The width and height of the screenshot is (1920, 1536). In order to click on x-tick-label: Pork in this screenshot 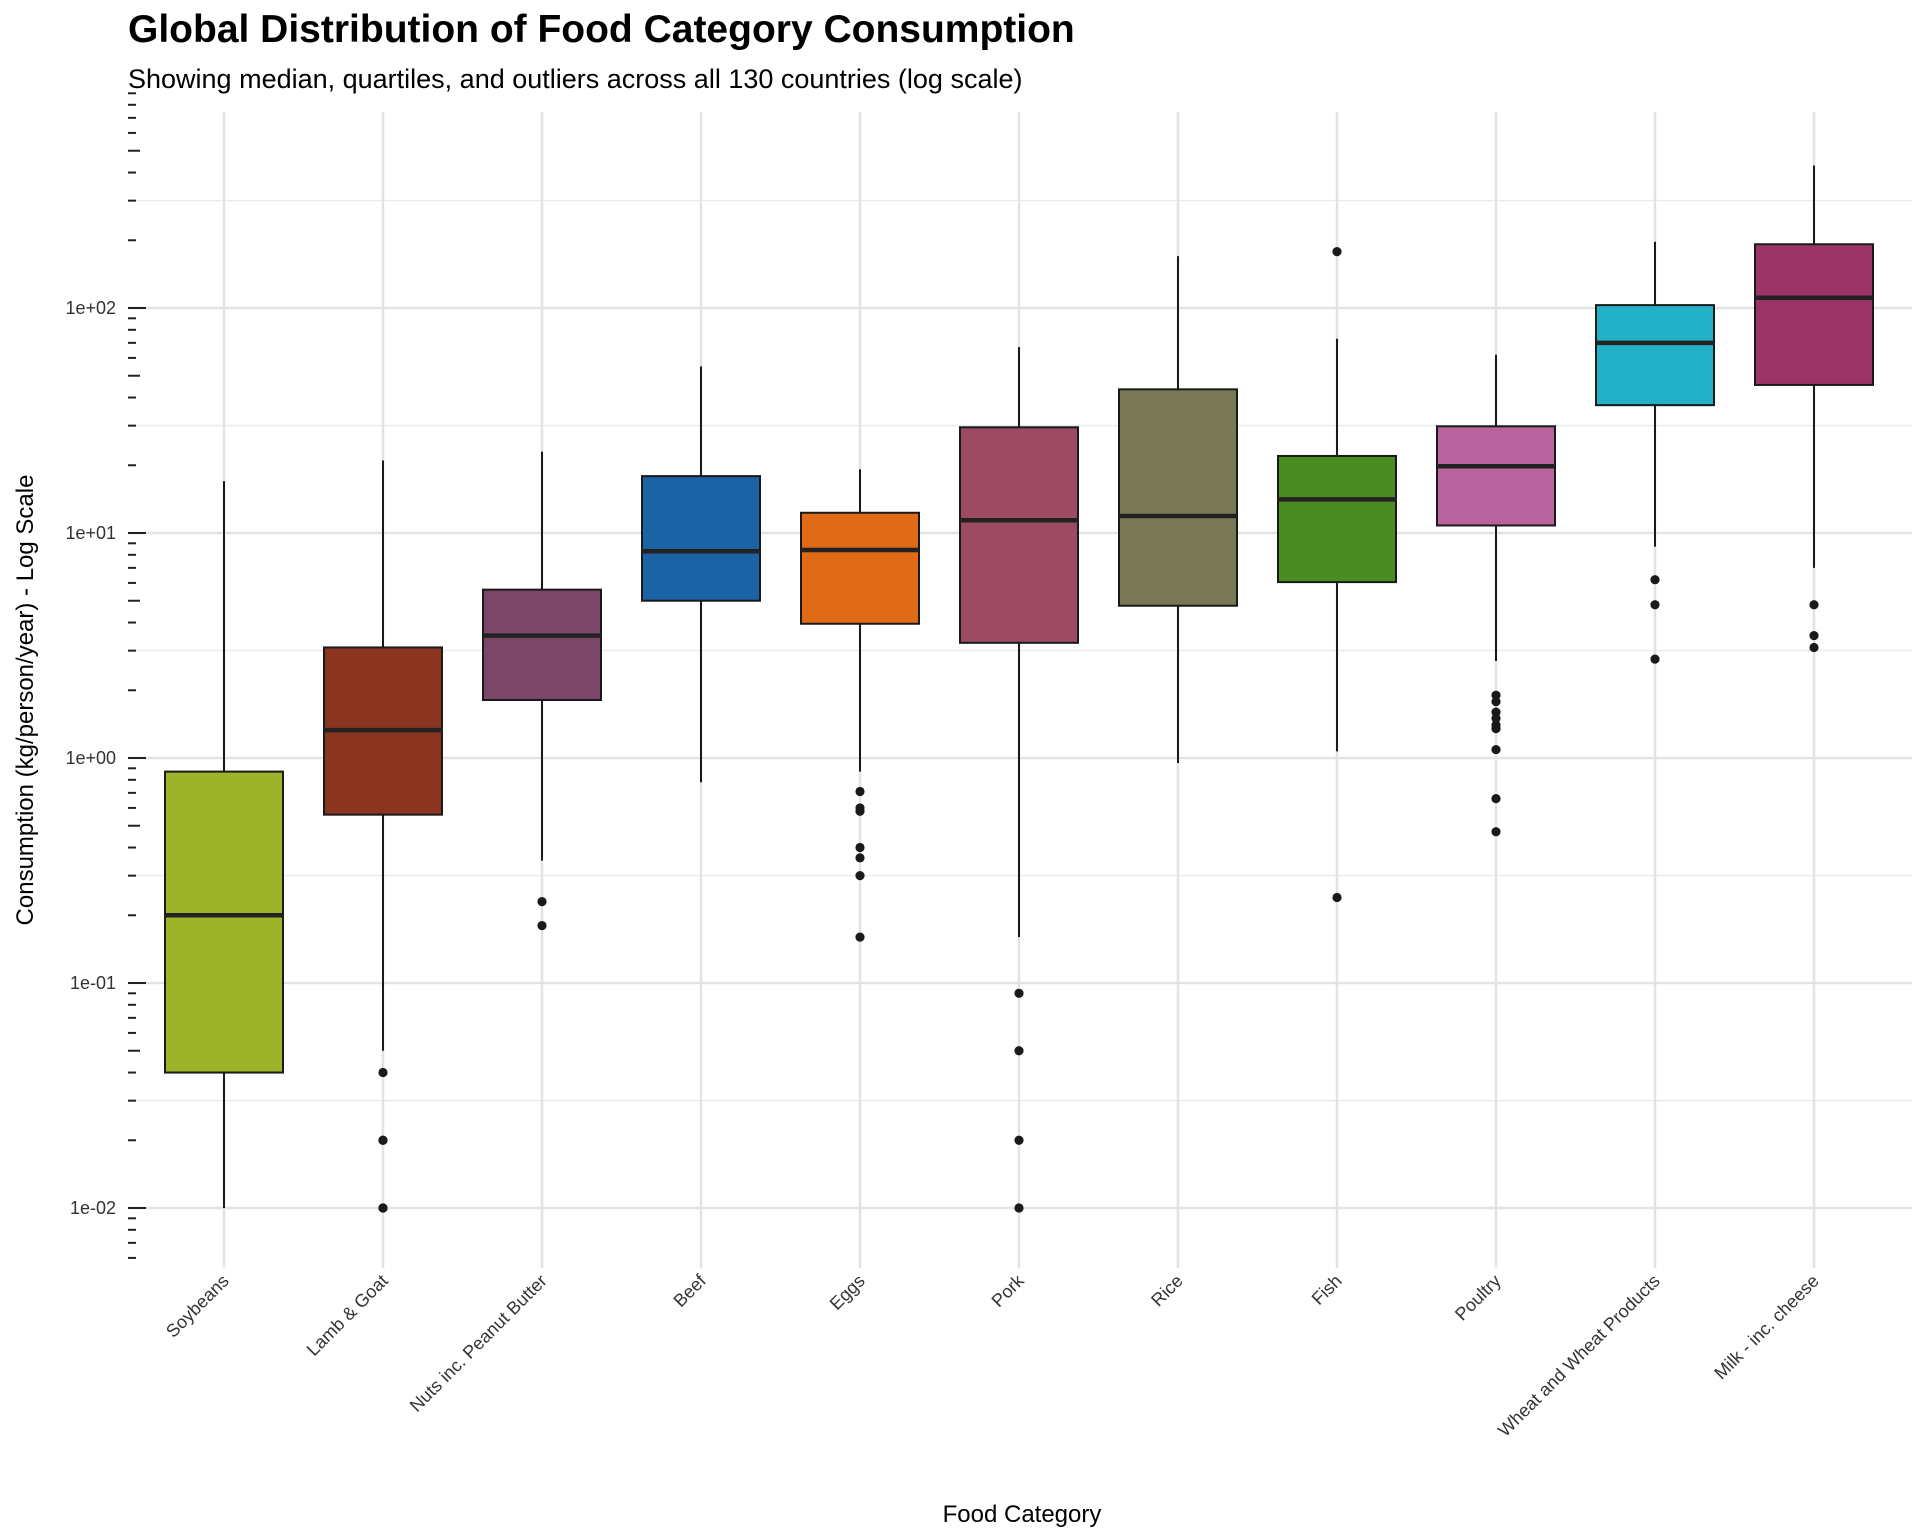, I will do `click(1008, 1290)`.